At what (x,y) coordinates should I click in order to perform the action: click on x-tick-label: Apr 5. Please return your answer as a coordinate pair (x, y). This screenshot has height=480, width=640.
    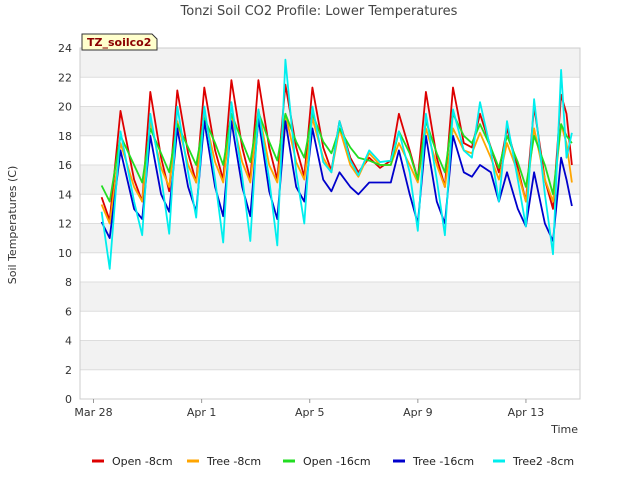
    Looking at the image, I should click on (310, 412).